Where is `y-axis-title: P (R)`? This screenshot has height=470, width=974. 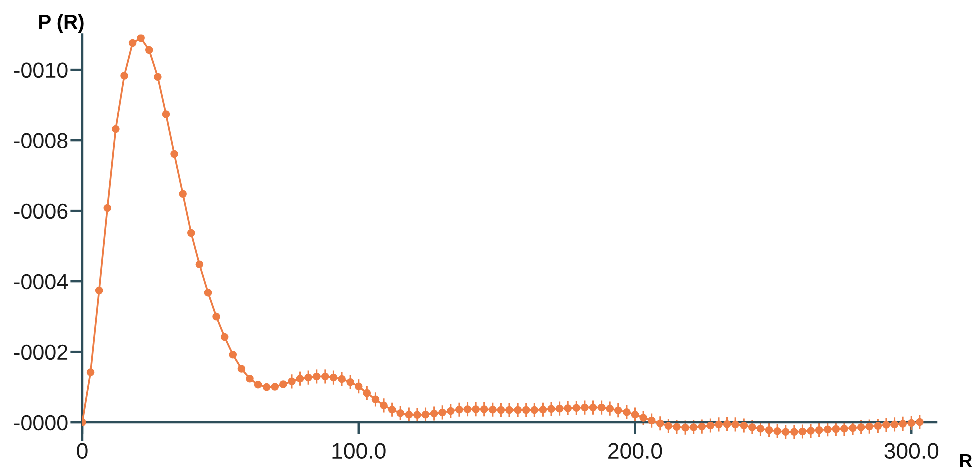
y-axis-title: P (R) is located at coordinates (62, 24).